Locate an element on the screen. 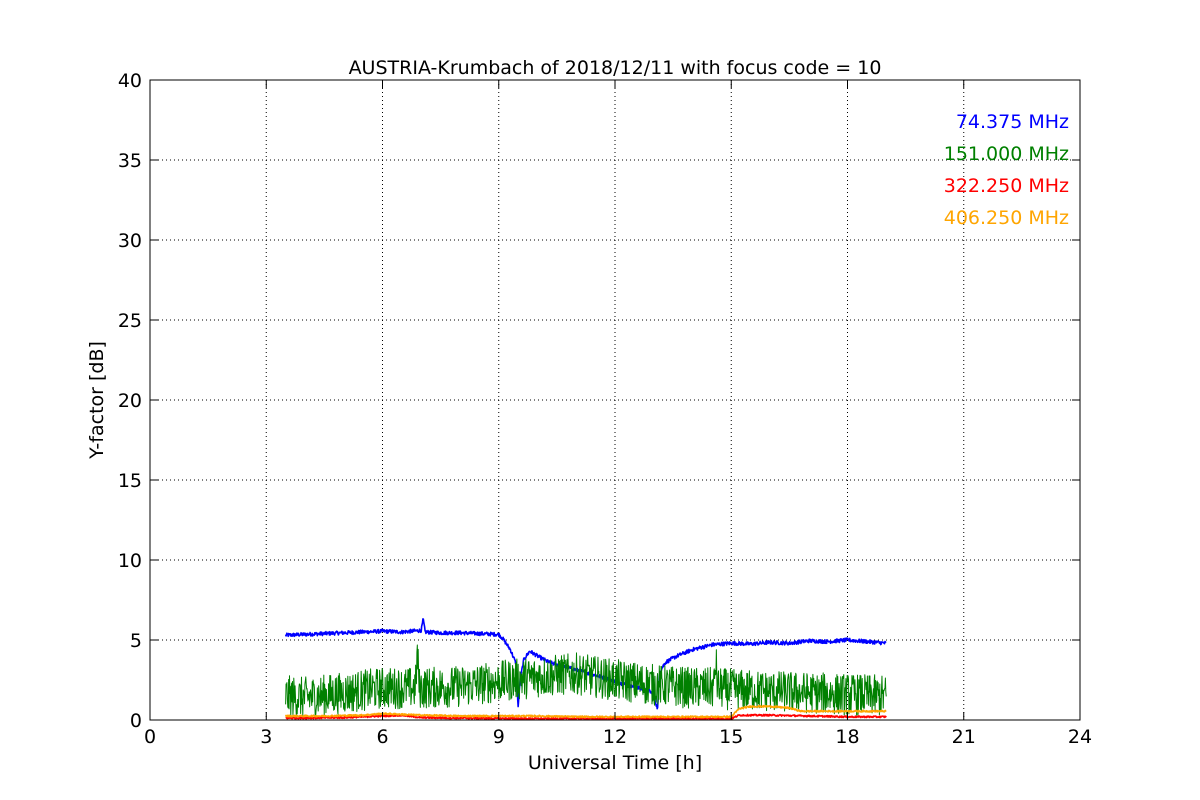 The height and width of the screenshot is (800, 1200). x-tick-label: 24 is located at coordinates (1080, 737).